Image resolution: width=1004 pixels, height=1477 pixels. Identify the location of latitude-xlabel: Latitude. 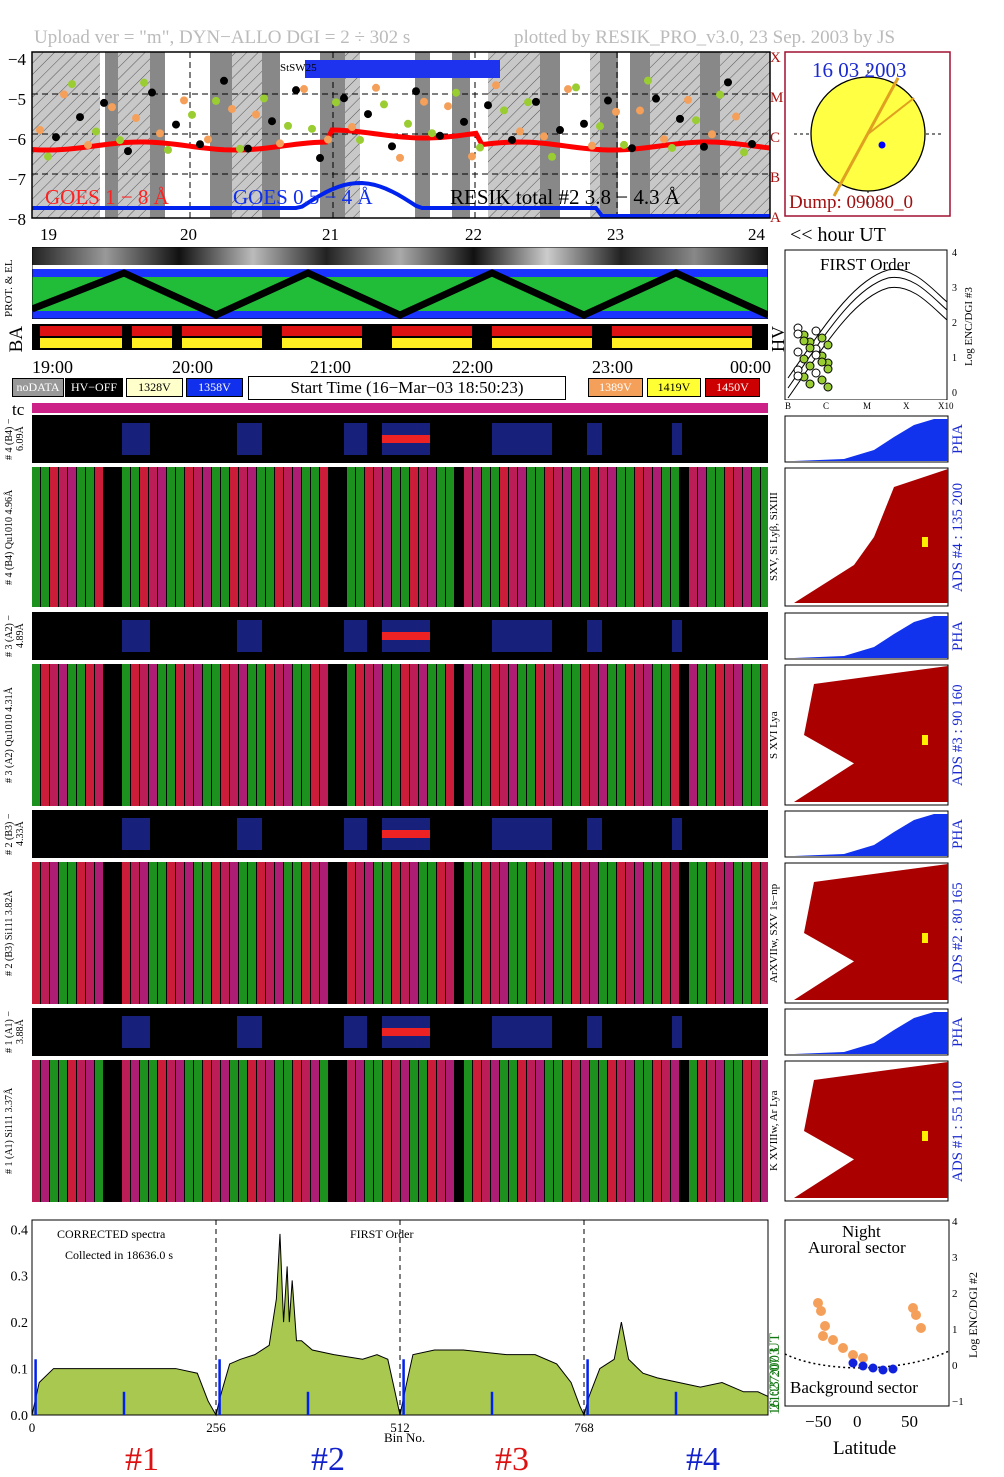
(865, 1448).